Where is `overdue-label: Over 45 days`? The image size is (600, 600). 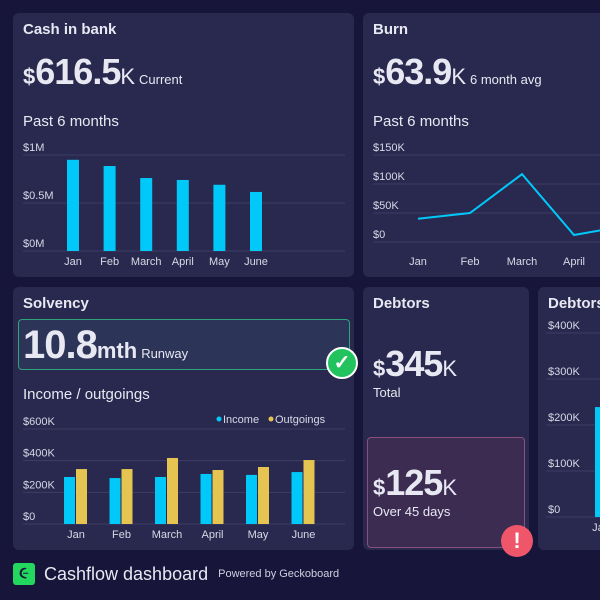
overdue-label: Over 45 days is located at coordinates (412, 511).